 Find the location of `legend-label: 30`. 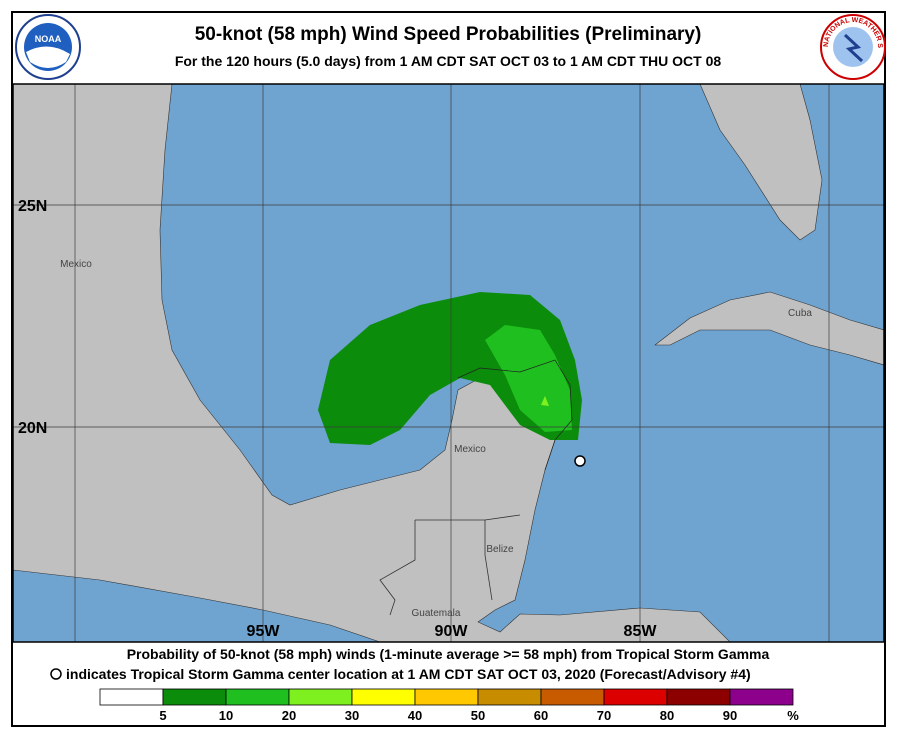

legend-label: 30 is located at coordinates (352, 715).